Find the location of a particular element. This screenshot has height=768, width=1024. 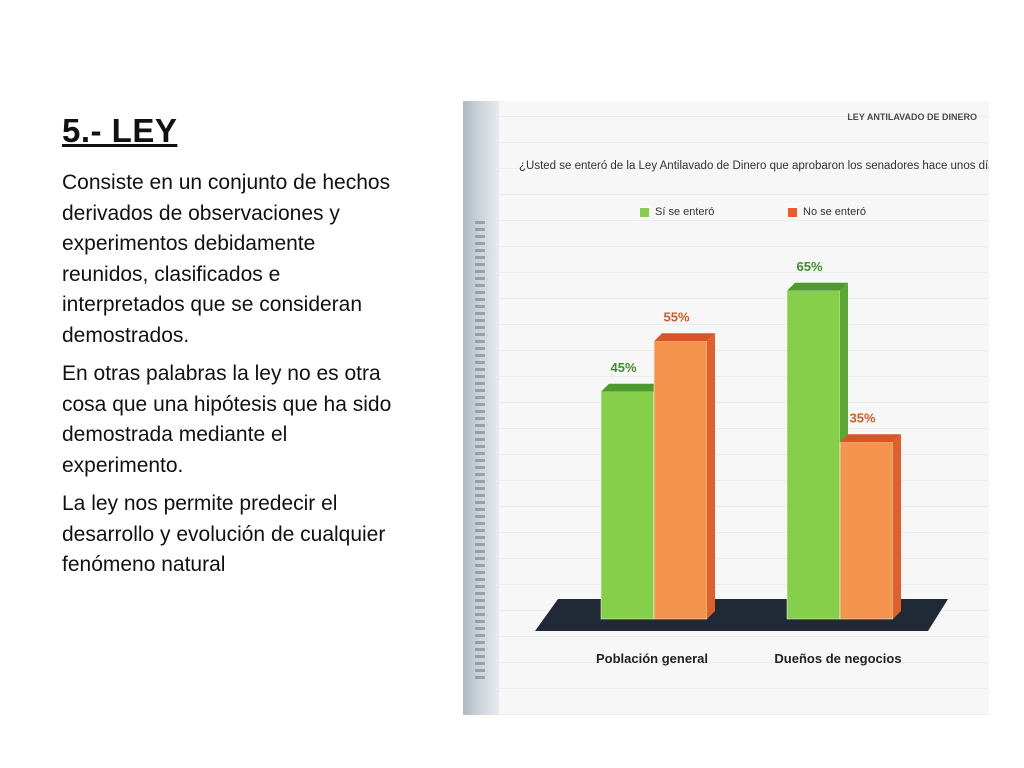

legend-item-no: No se enteró is located at coordinates (826, 212).